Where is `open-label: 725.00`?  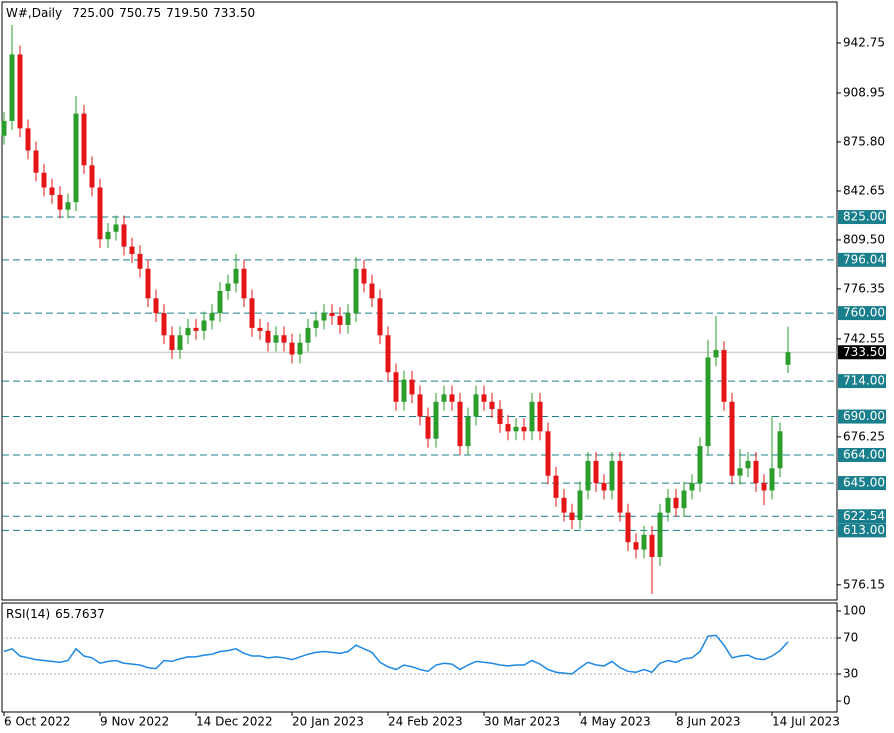 open-label: 725.00 is located at coordinates (93, 13).